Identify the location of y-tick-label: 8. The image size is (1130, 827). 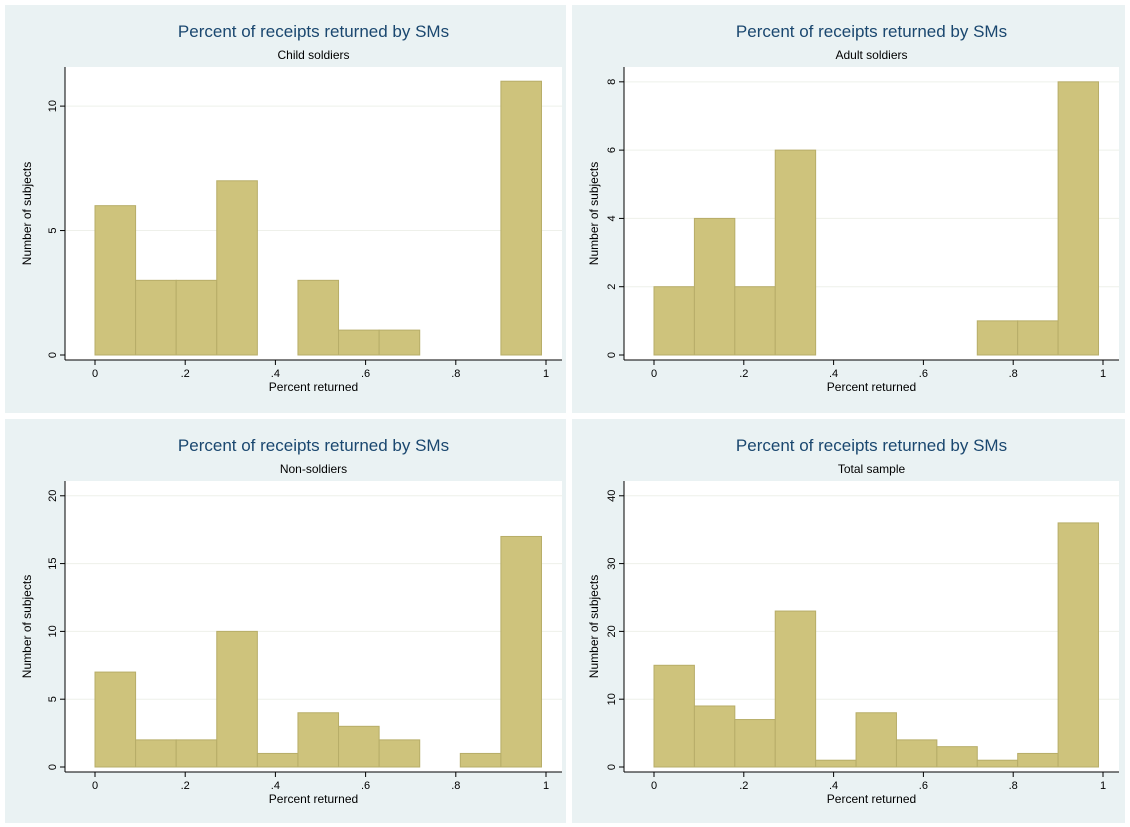
(612, 82).